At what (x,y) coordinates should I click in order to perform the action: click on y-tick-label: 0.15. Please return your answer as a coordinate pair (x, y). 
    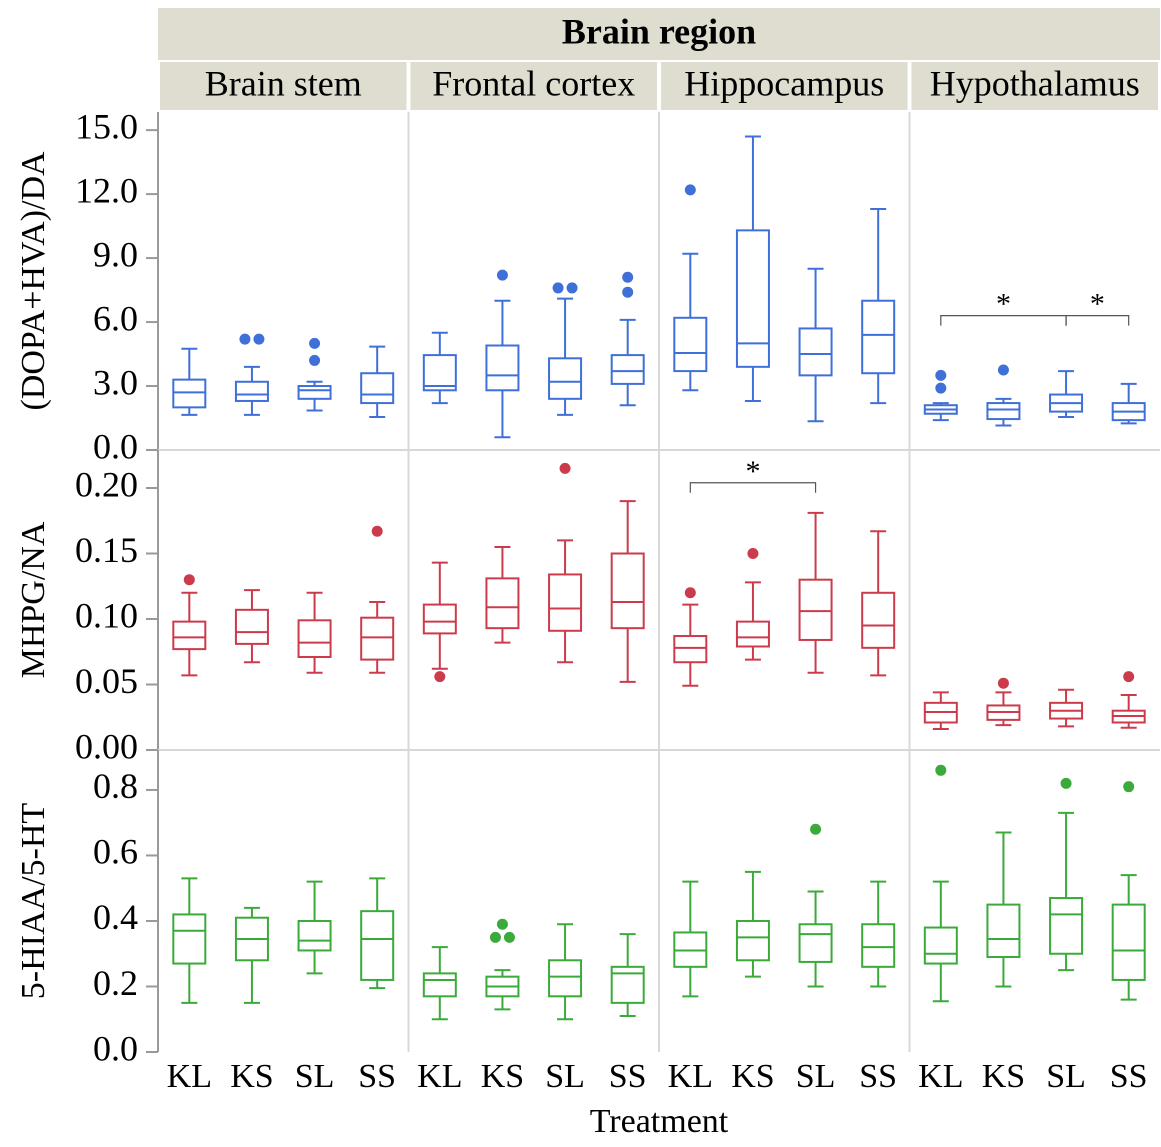
    Looking at the image, I should click on (106, 550).